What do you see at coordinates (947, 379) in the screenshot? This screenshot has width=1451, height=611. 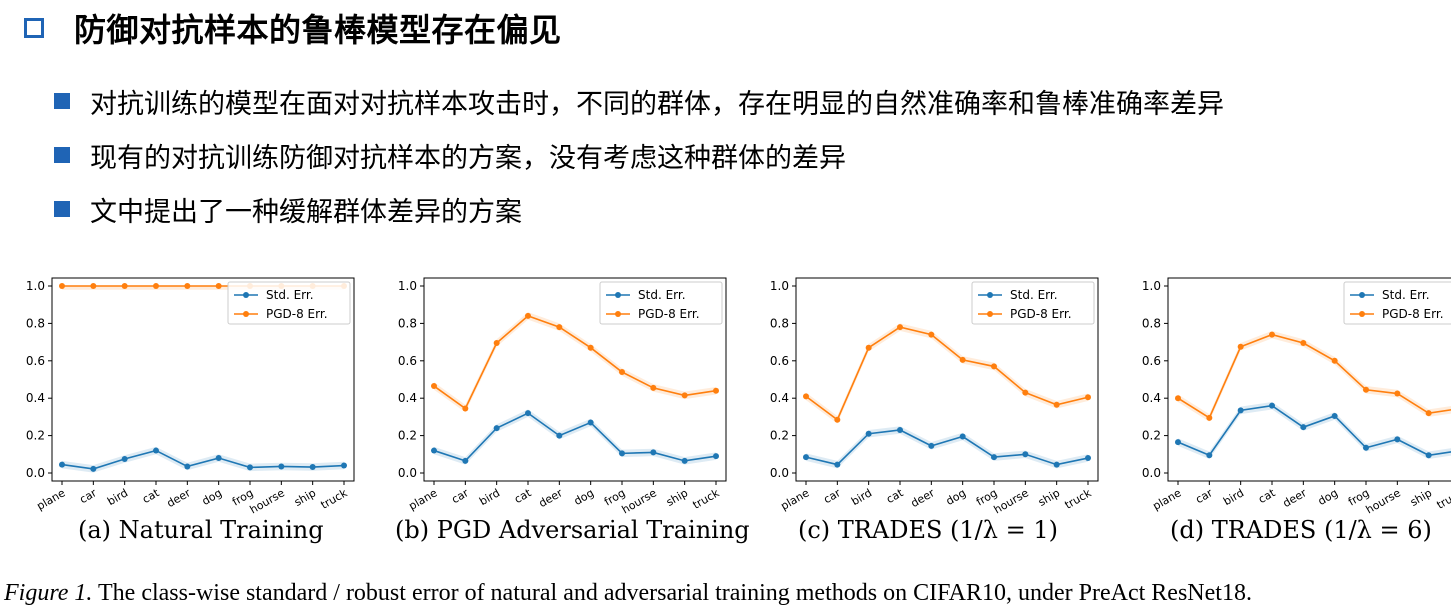 I see `plot-frame` at bounding box center [947, 379].